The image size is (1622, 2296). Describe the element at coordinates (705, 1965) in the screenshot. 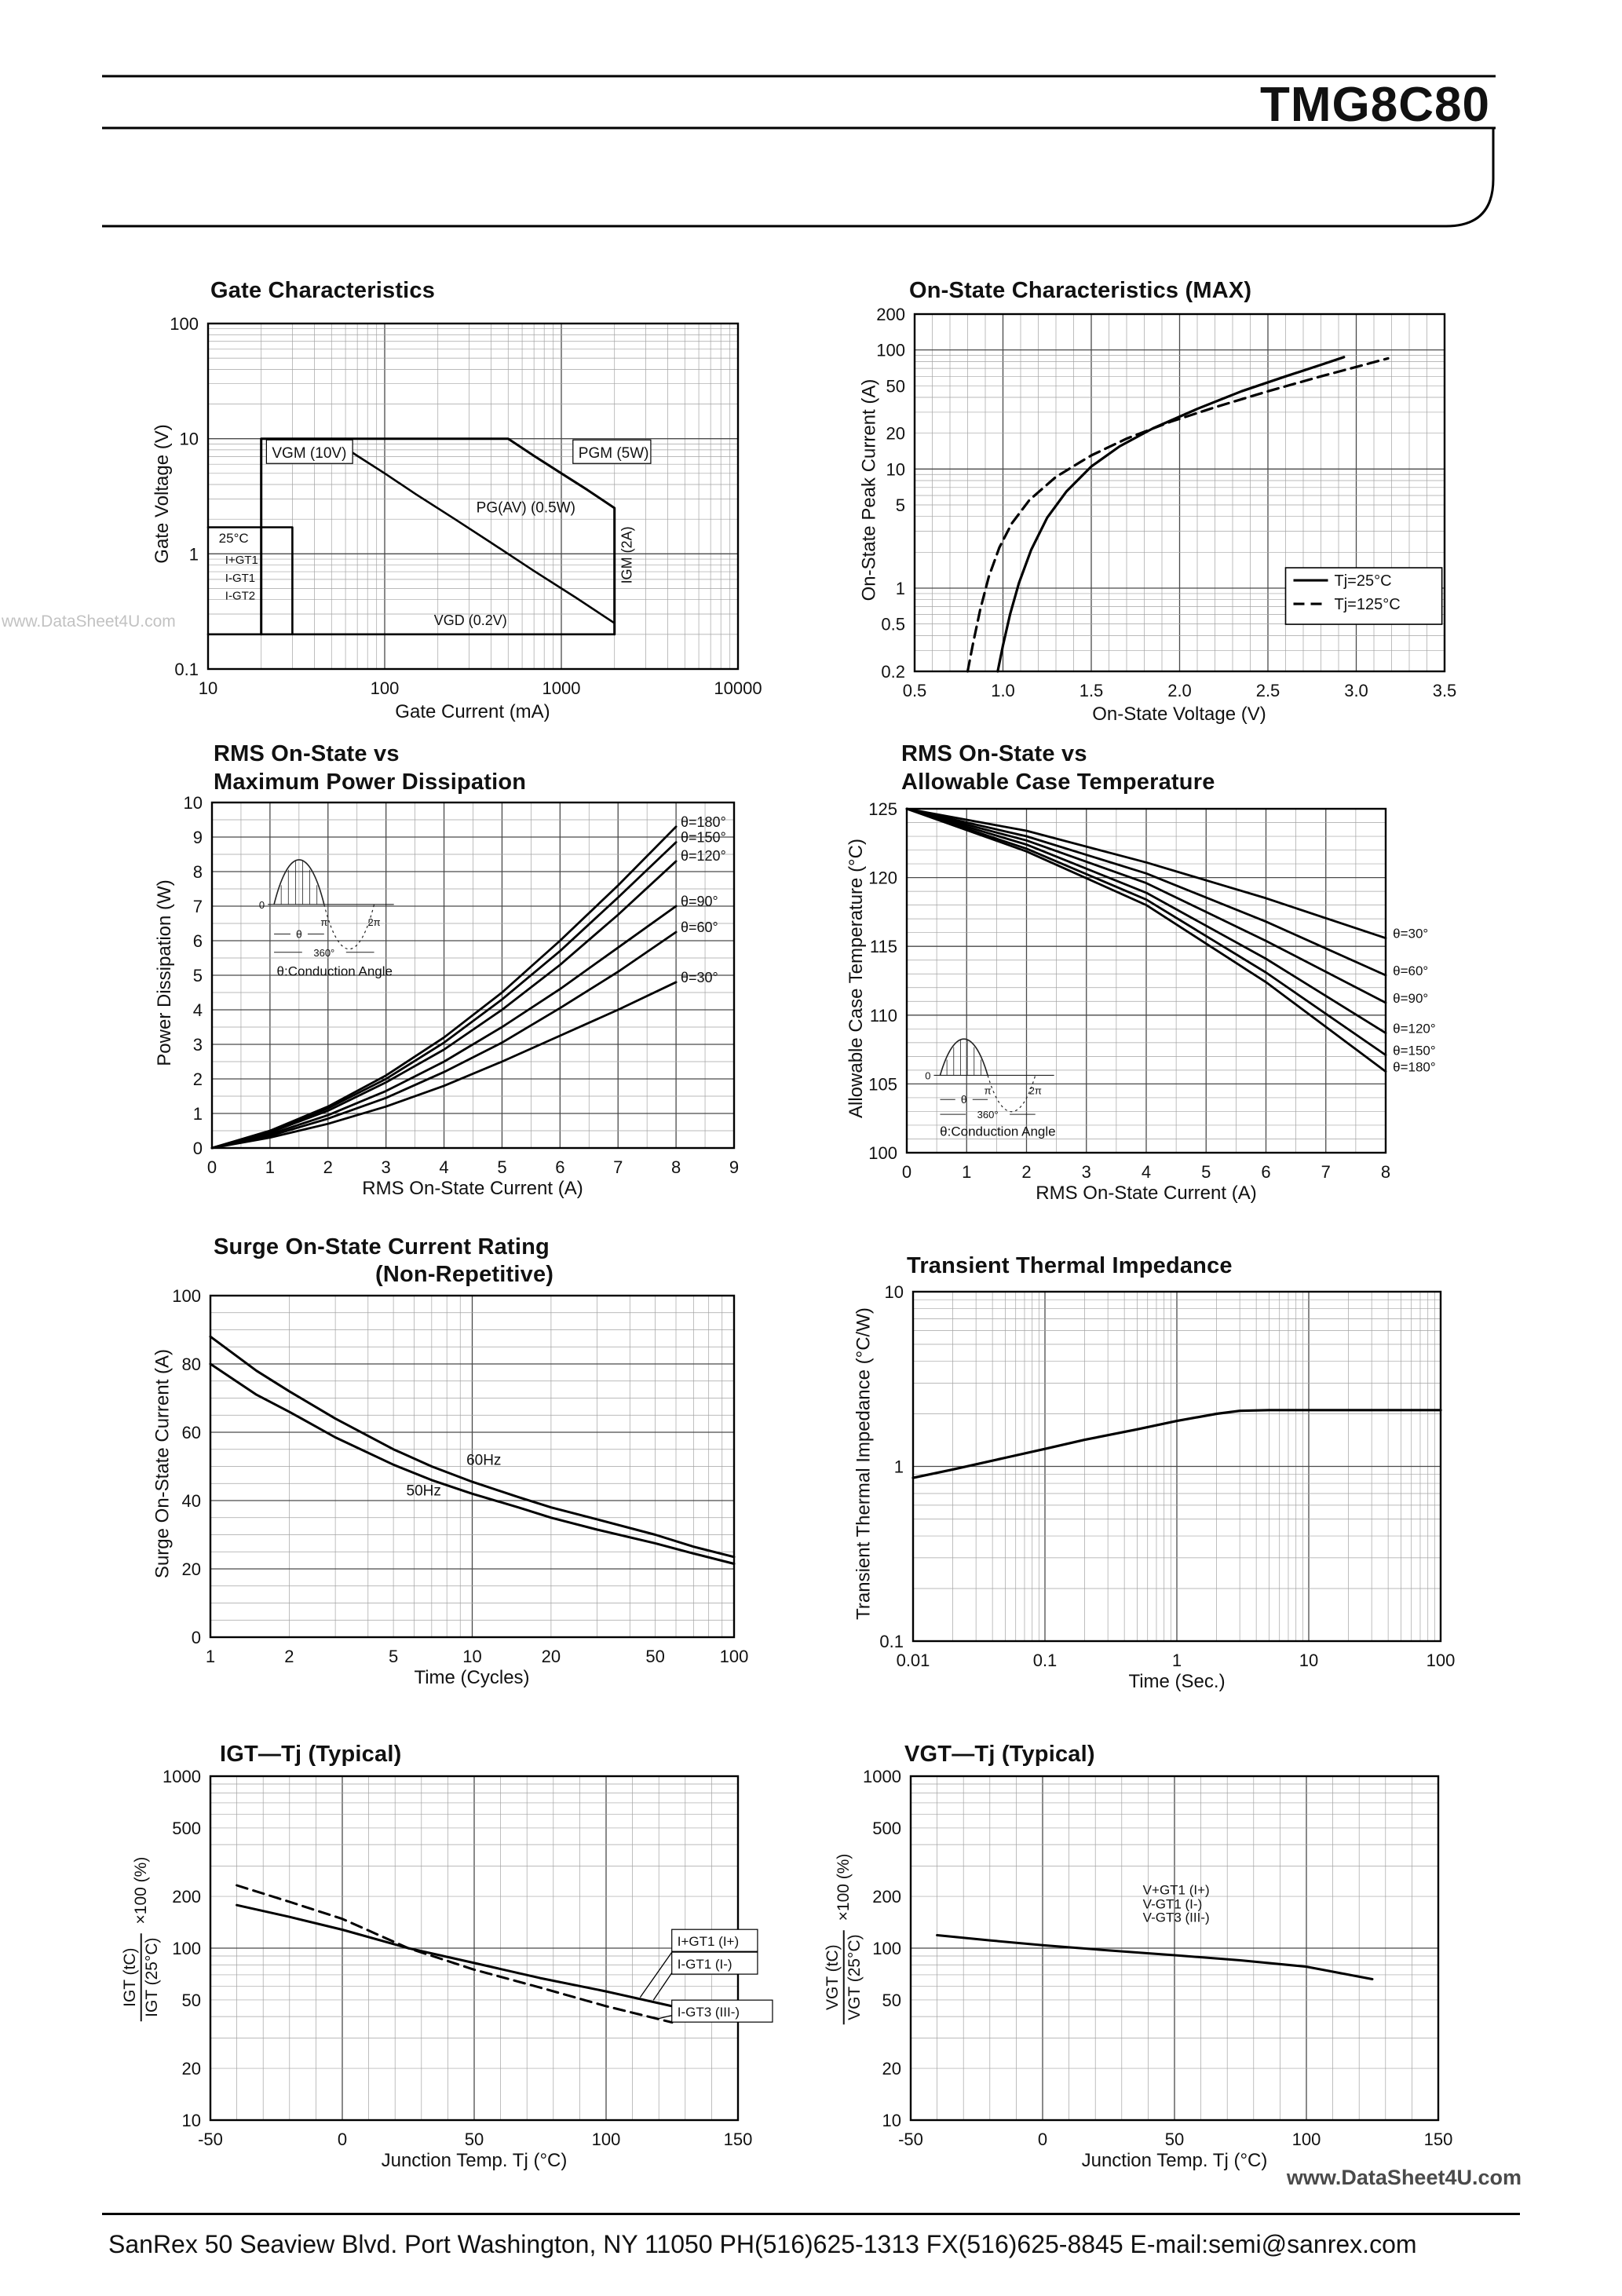

I see `svg-text: I-GT1 (I-)` at that location.